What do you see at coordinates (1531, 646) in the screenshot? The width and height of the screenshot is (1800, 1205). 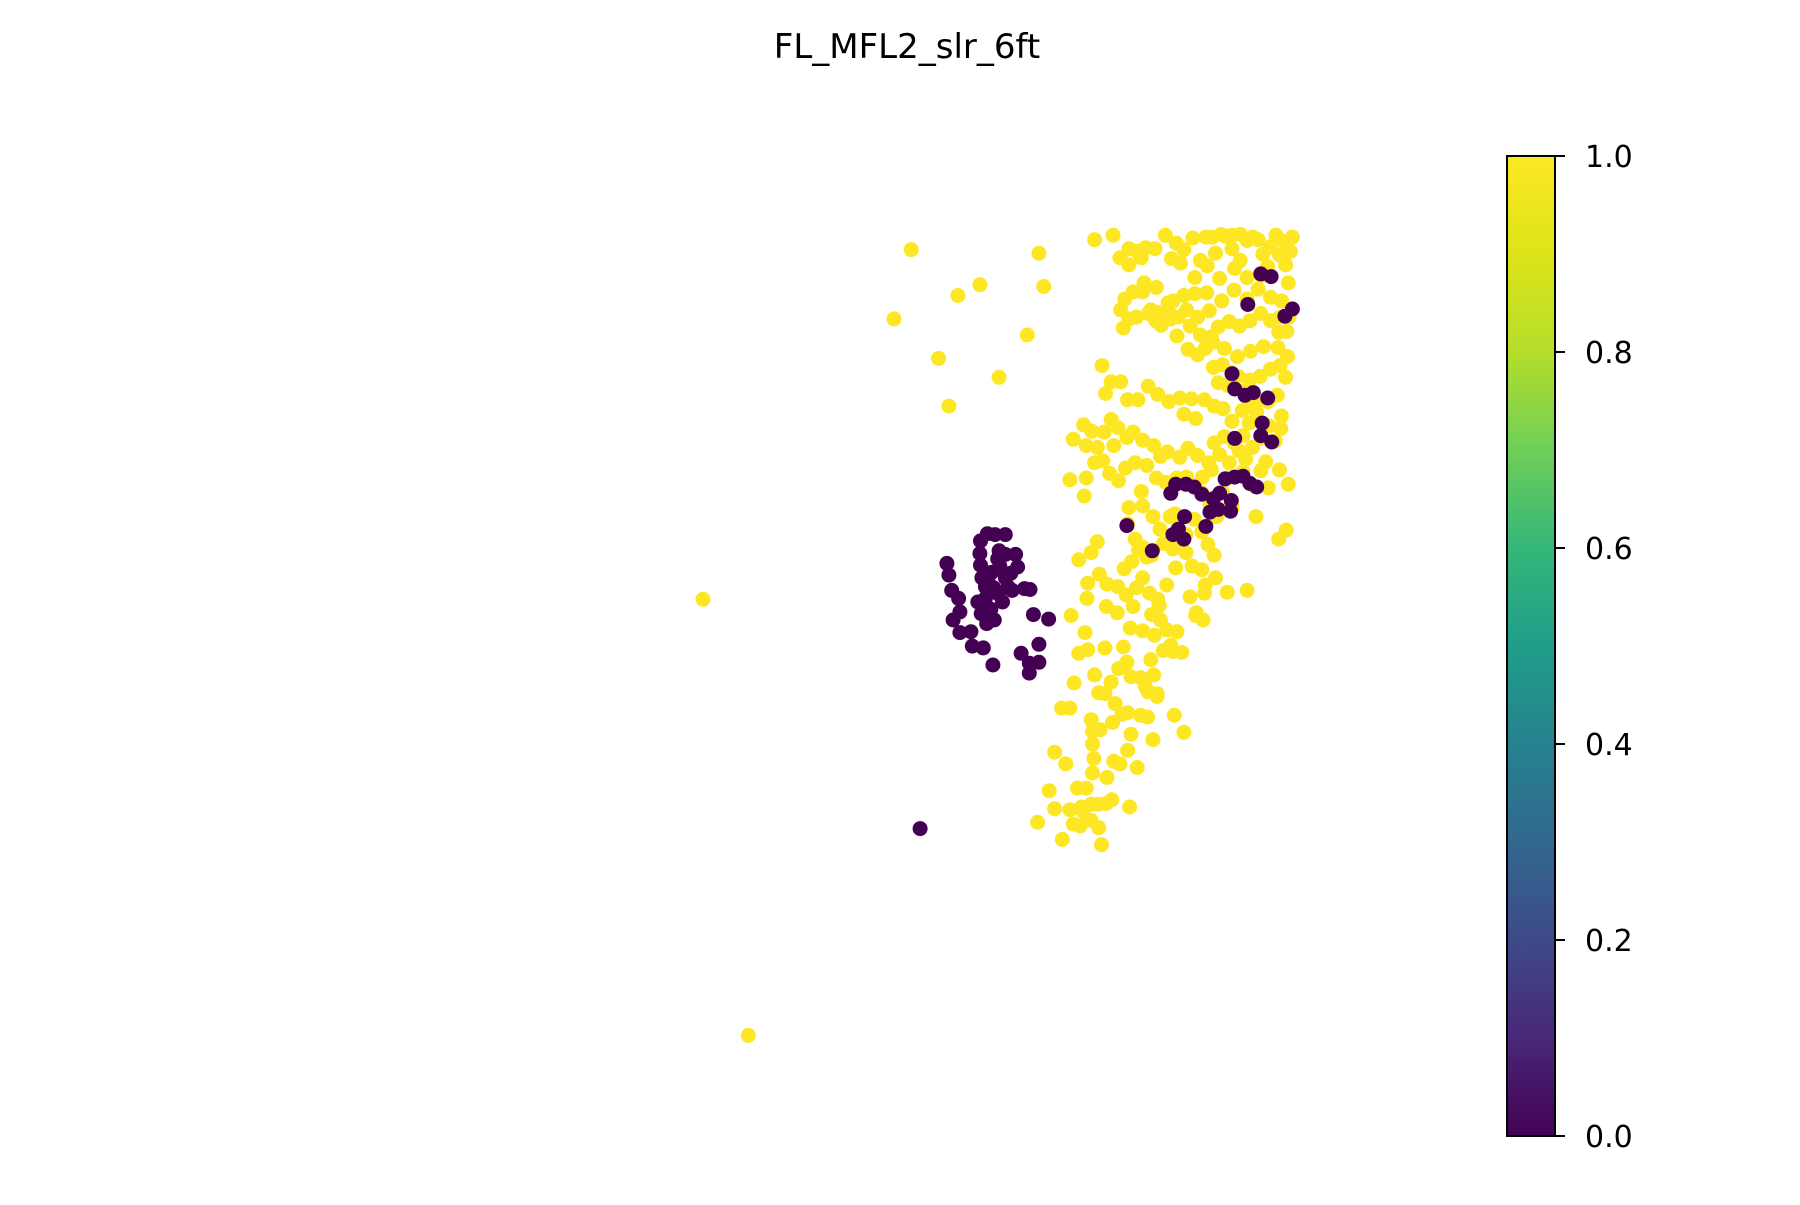 I see `colorbar-gradient` at bounding box center [1531, 646].